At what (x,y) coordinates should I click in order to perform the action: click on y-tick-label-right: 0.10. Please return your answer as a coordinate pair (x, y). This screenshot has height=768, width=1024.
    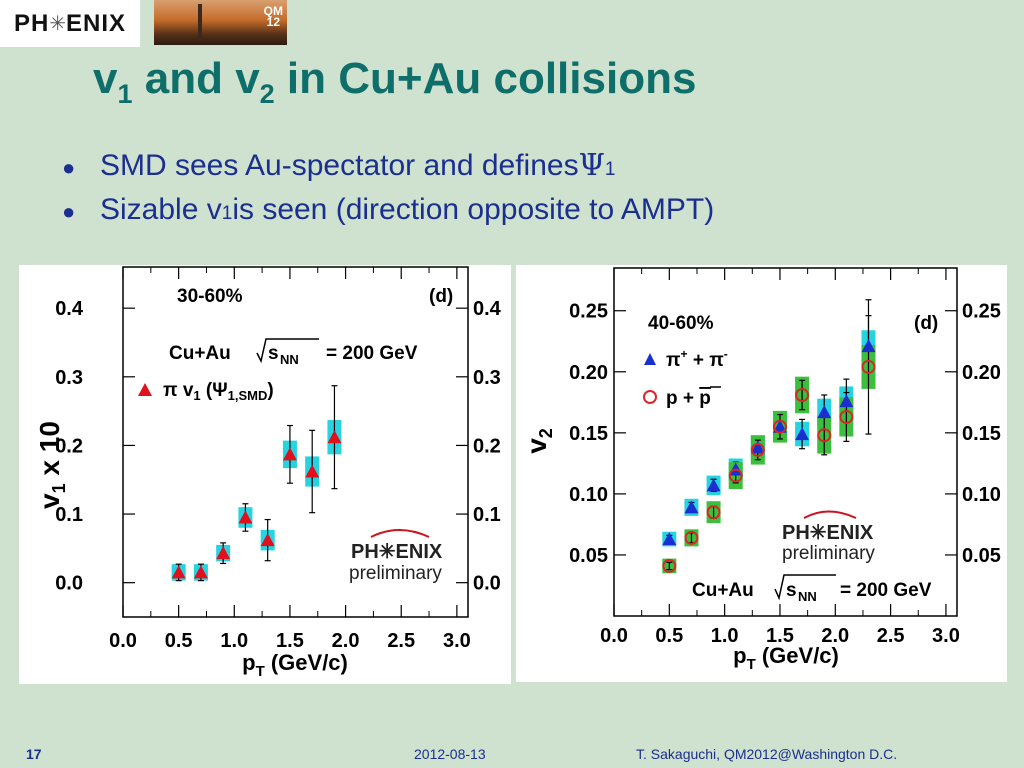
    Looking at the image, I should click on (981, 495).